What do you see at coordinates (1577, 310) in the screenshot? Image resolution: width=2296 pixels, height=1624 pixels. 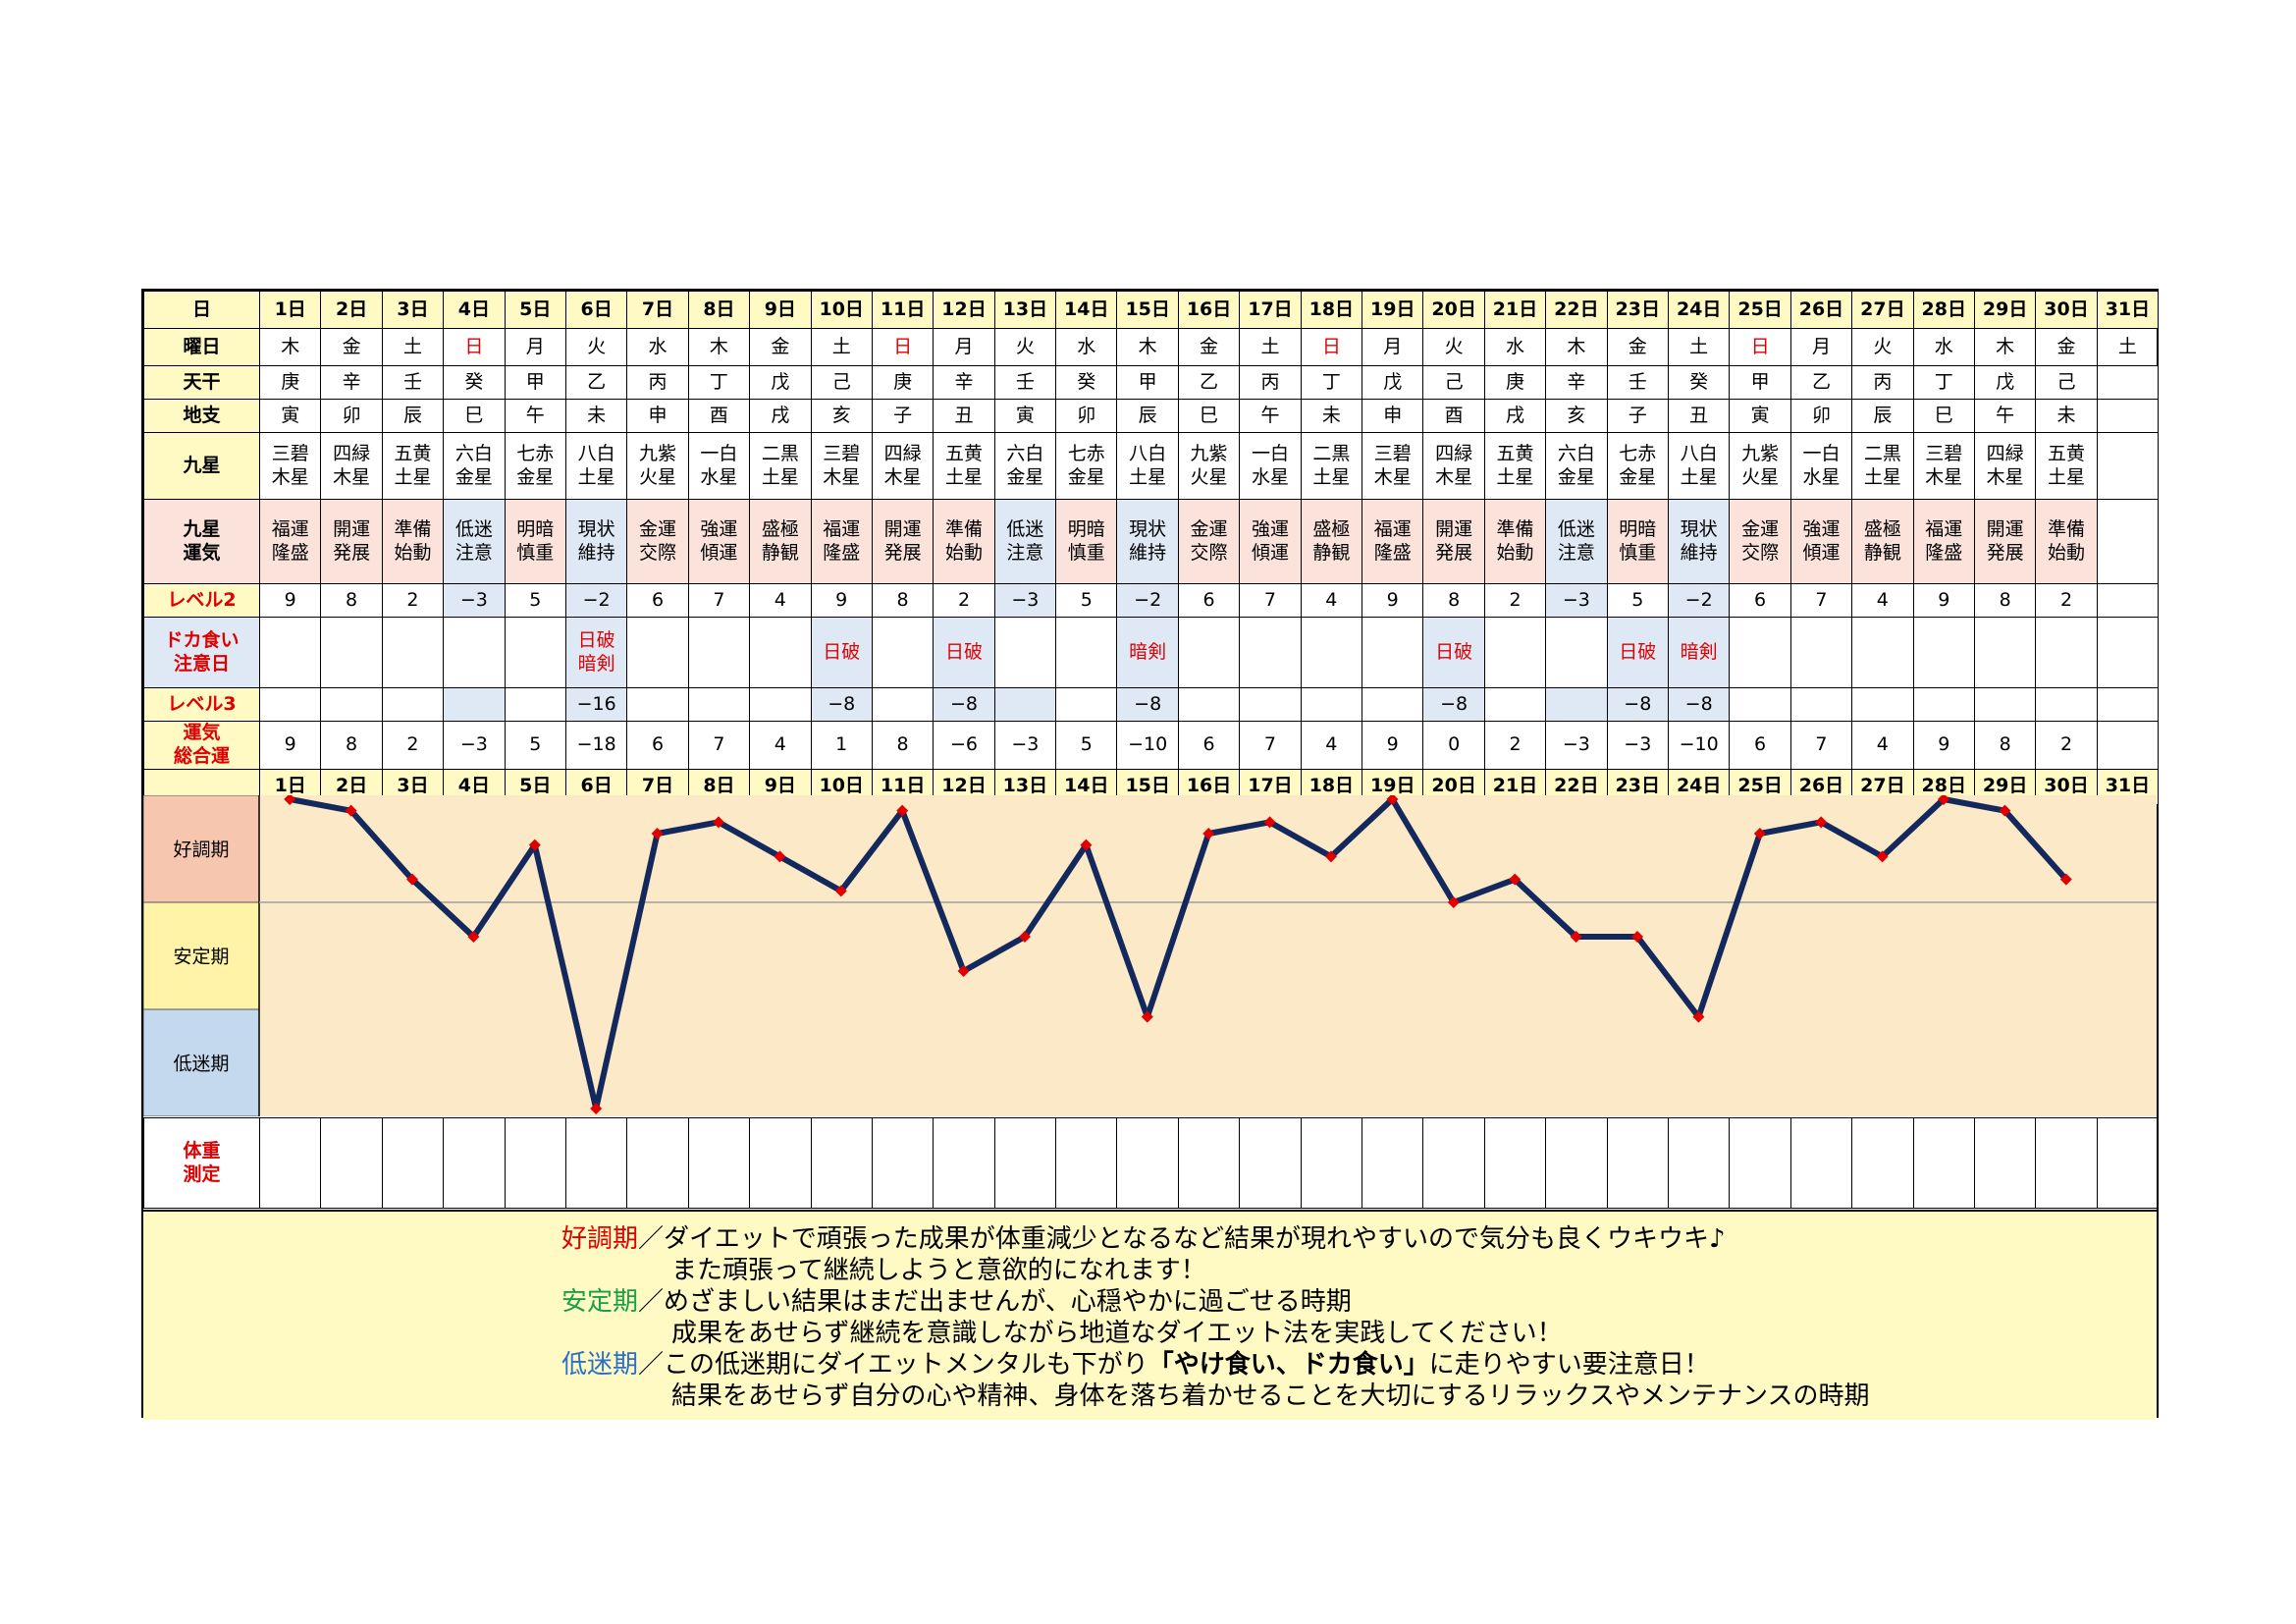 I see `day-cell: 22日` at bounding box center [1577, 310].